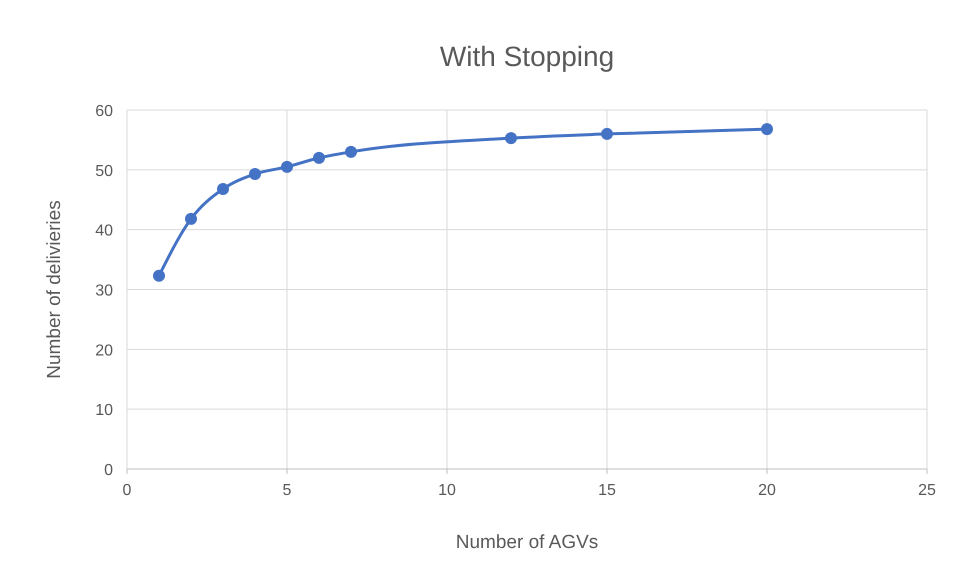 This screenshot has height=581, width=957. I want to click on chart-title: With Stopping, so click(527, 56).